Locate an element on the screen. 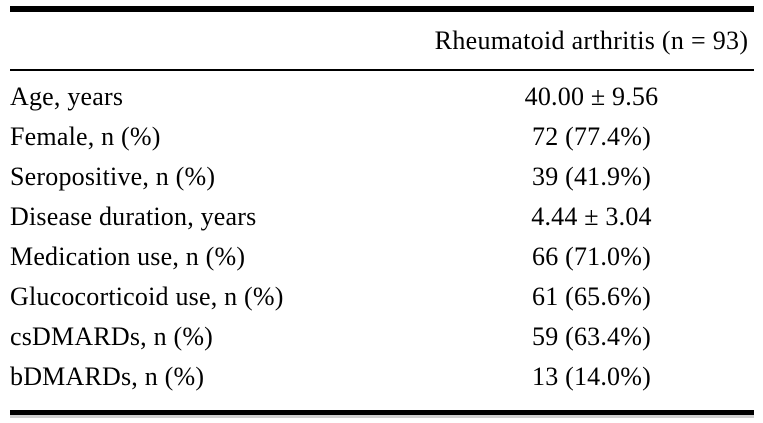 The image size is (763, 423). row-label: Age, years is located at coordinates (67, 96).